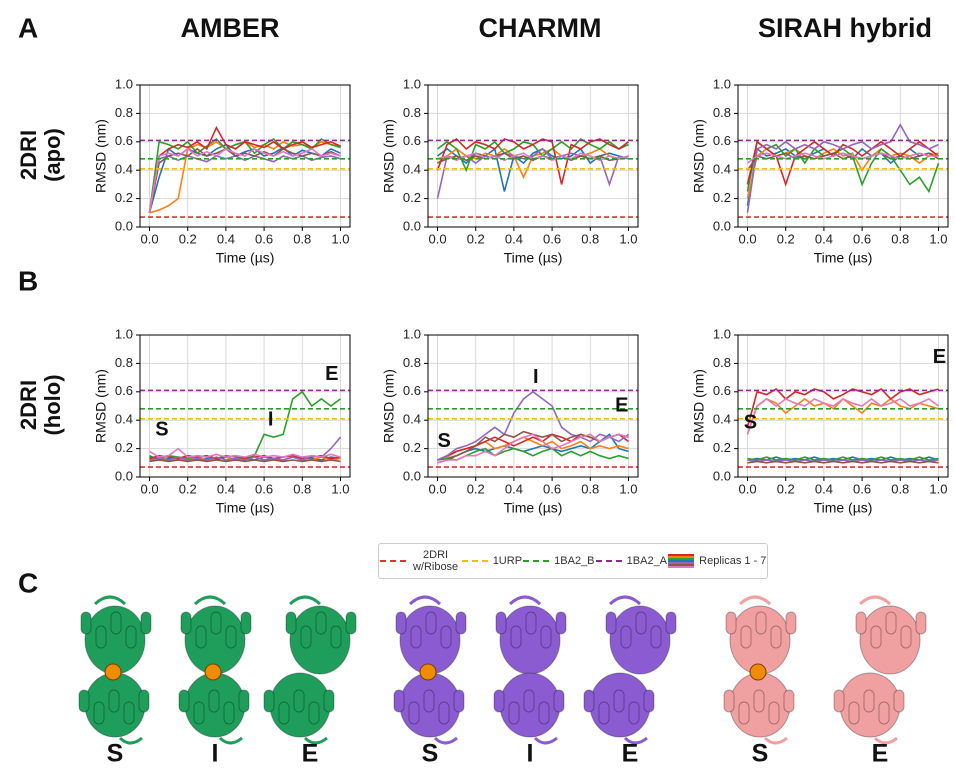 The width and height of the screenshot is (955, 768). What do you see at coordinates (574, 561) in the screenshot?
I see `legend-label: 1BA2_B` at bounding box center [574, 561].